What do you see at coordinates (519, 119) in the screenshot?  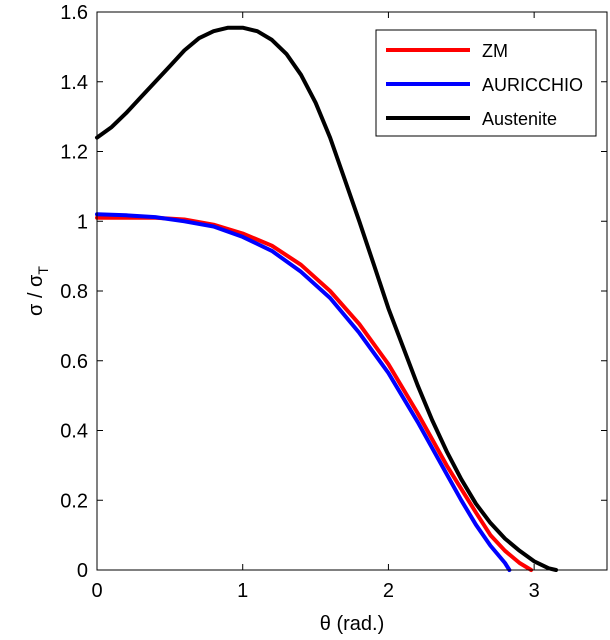 I see `legend-label-austenite: Austenite` at bounding box center [519, 119].